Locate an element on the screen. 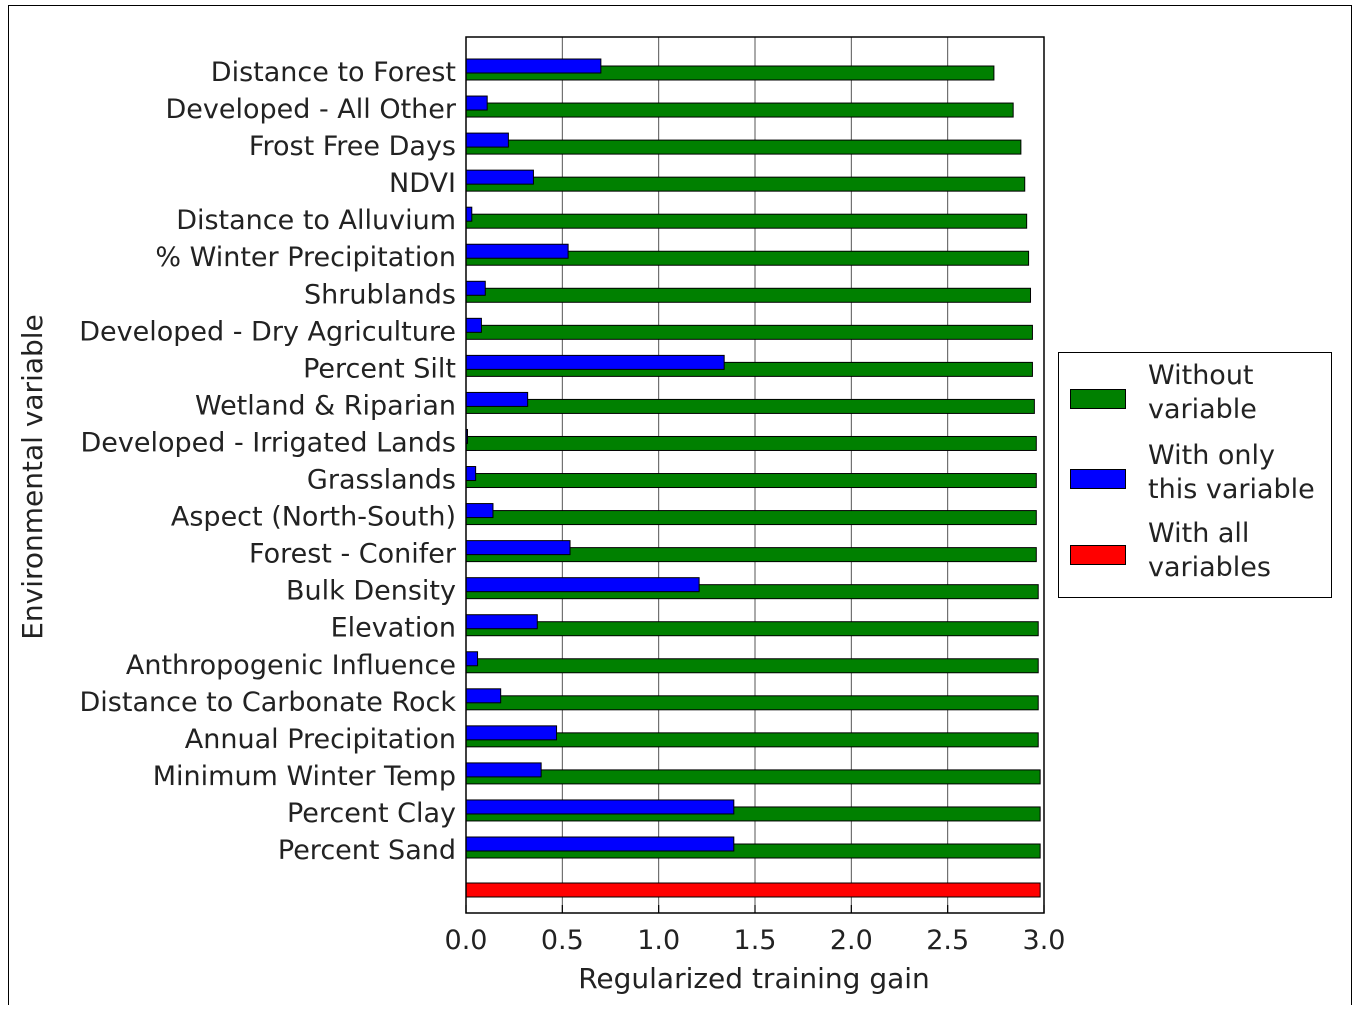 The height and width of the screenshot is (1009, 1354). y-tick-label: Distance to Alluvium is located at coordinates (316, 220).